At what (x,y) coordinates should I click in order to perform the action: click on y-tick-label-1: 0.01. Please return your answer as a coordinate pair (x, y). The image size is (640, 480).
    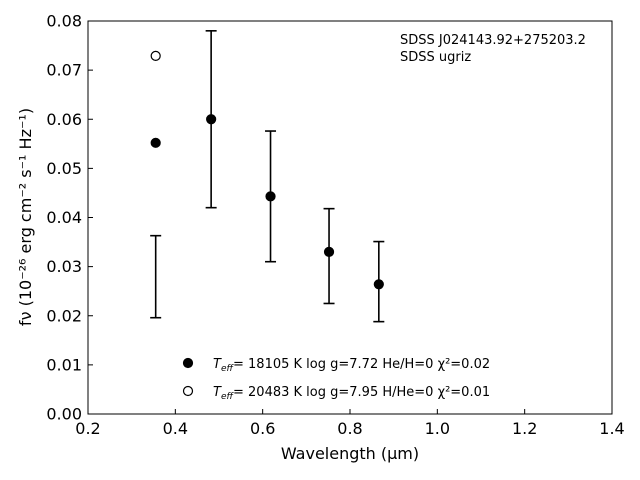
    Looking at the image, I should click on (64, 364).